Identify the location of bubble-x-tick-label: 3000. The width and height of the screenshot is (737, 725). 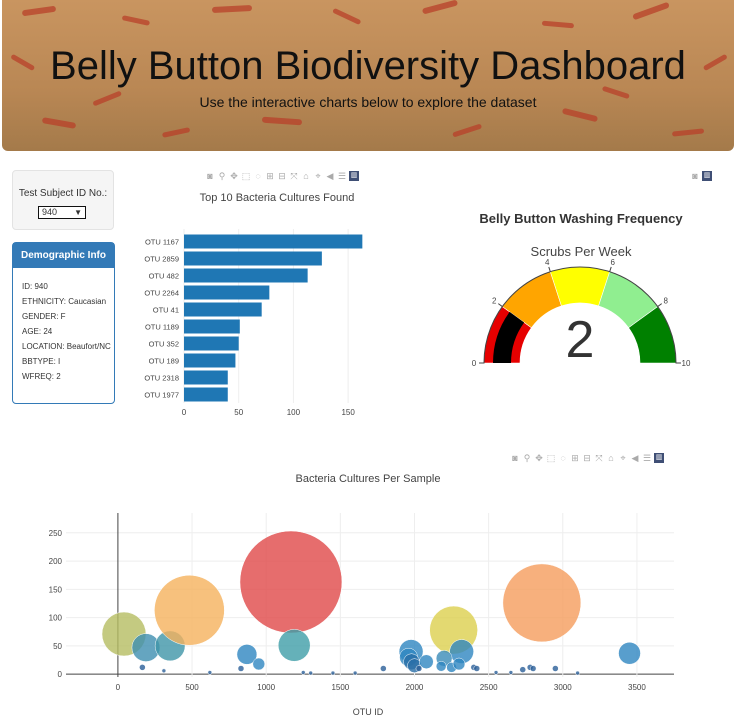
(563, 687).